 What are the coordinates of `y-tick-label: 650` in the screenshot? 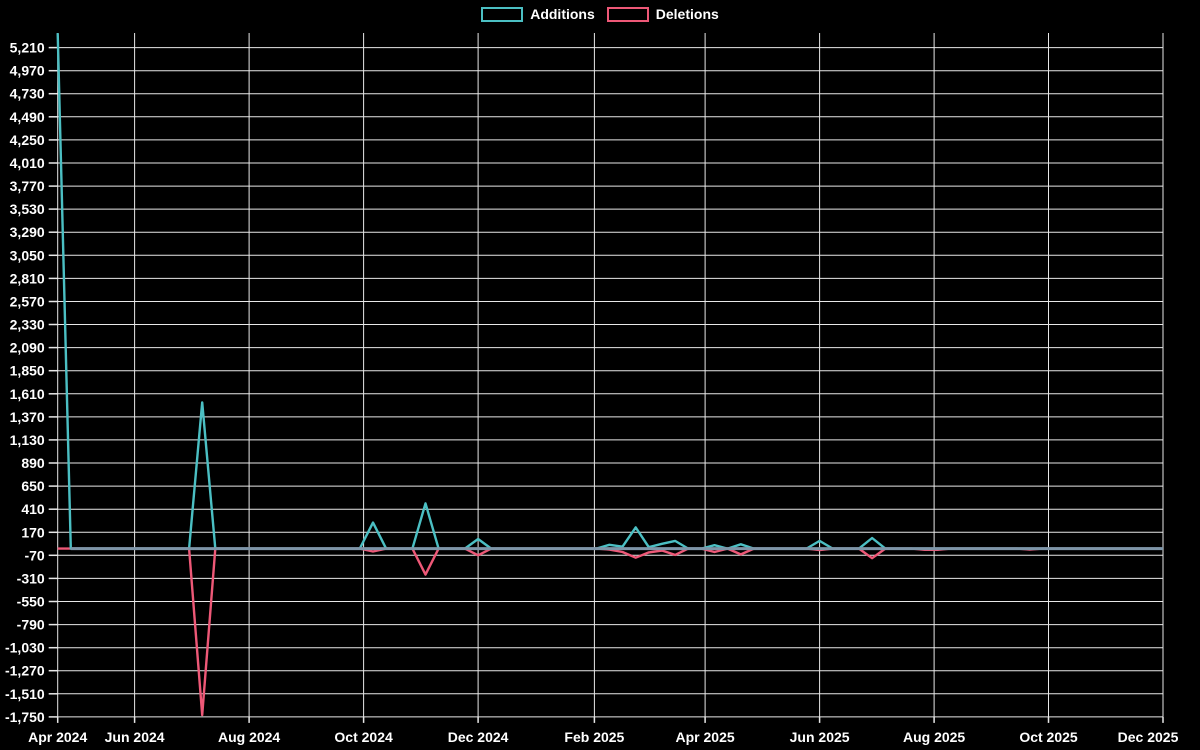 It's located at (33, 486).